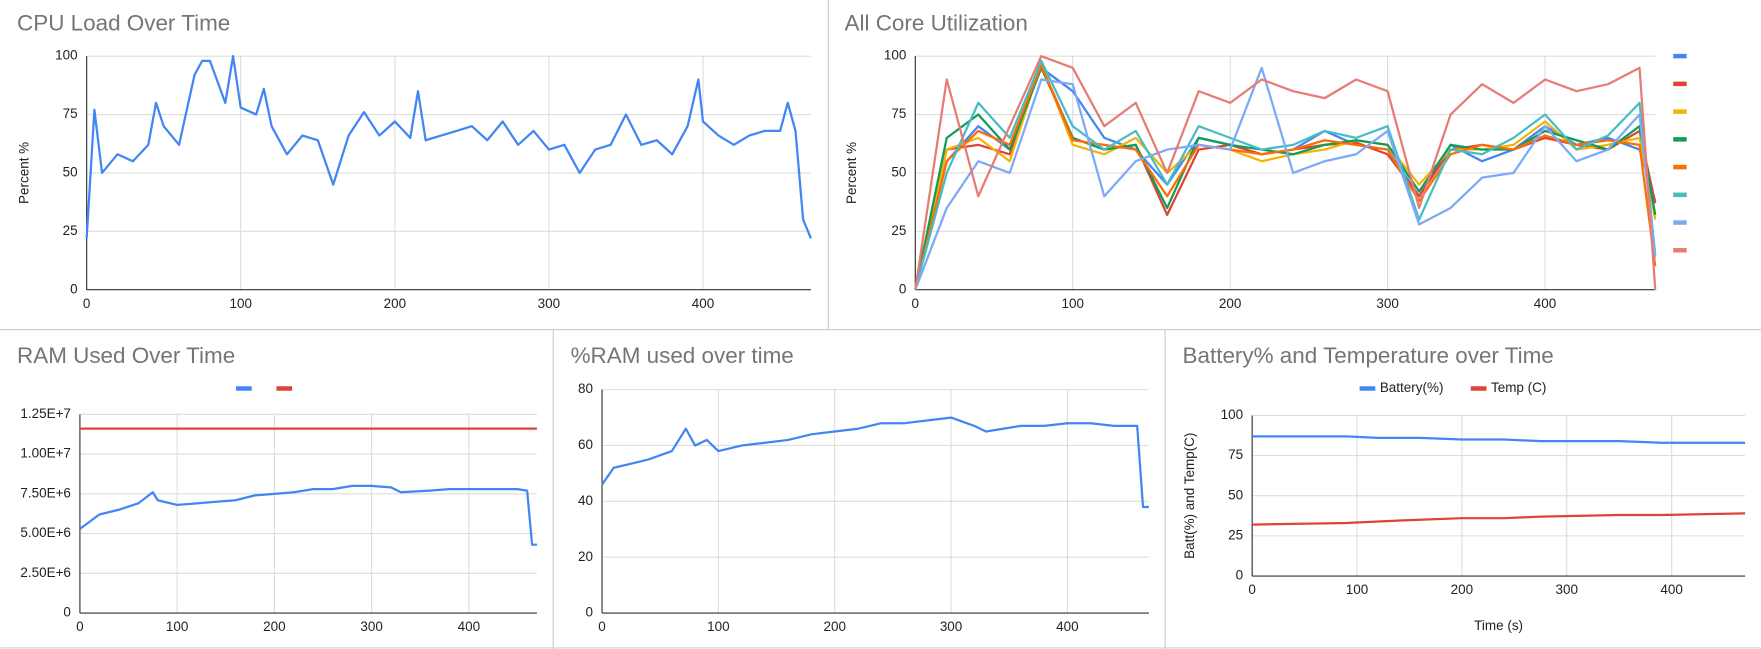 The width and height of the screenshot is (1761, 649). I want to click on chart-title: %RAM used over time, so click(682, 355).